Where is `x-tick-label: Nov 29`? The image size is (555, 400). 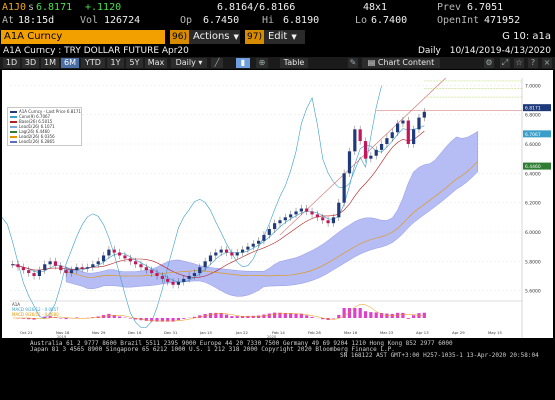
x-tick-label: Nov 29 is located at coordinates (99, 332).